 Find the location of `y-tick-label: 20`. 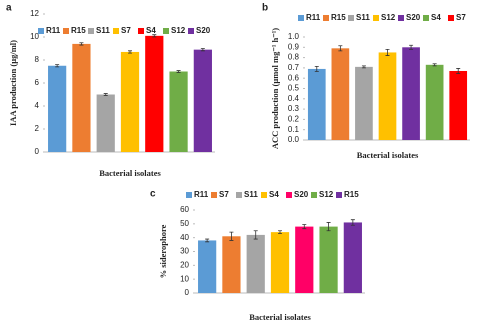

y-tick-label: 20 is located at coordinates (184, 264).